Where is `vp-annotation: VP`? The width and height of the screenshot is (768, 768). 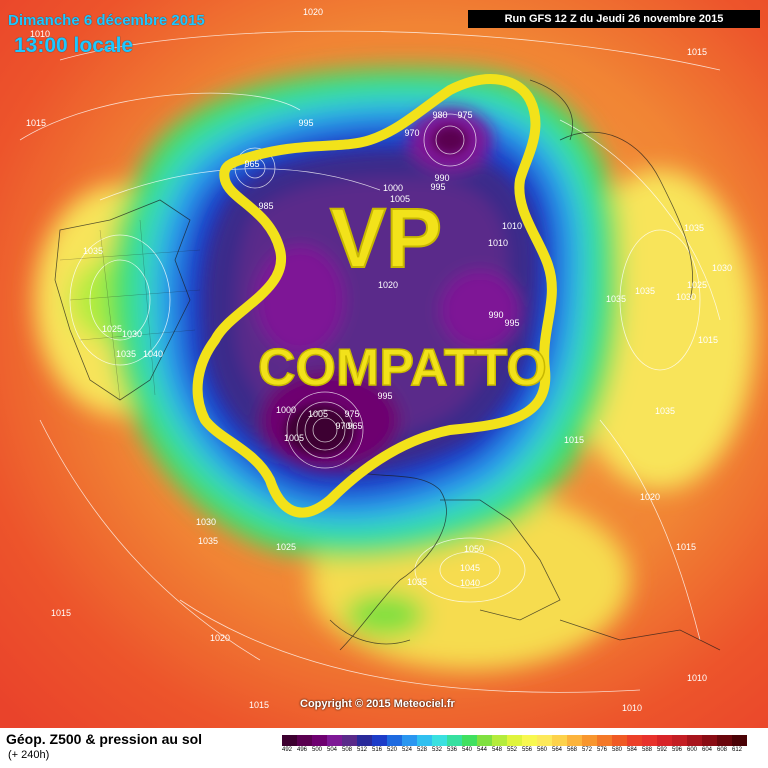 vp-annotation: VP is located at coordinates (386, 238).